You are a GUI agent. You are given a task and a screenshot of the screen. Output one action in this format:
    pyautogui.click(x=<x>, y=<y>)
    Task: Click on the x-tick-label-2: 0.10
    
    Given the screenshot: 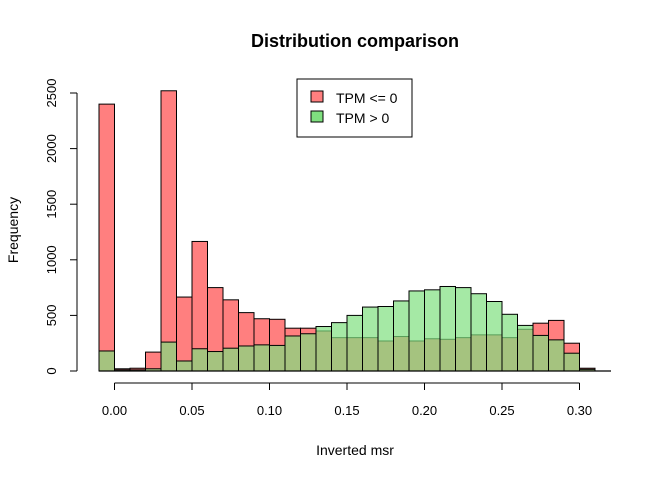 What is the action you would take?
    pyautogui.click(x=269, y=410)
    